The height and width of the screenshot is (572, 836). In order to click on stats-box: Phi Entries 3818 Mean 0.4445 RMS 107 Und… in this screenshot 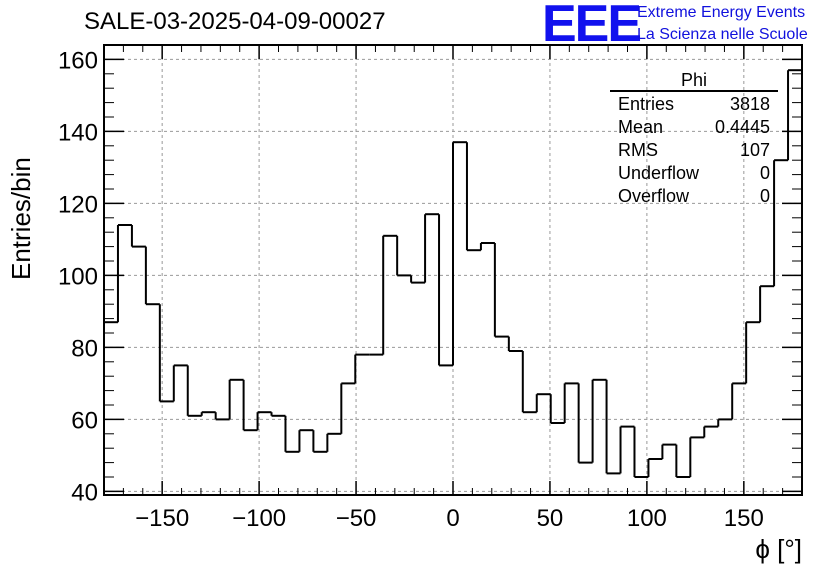, I will do `click(694, 138)`.